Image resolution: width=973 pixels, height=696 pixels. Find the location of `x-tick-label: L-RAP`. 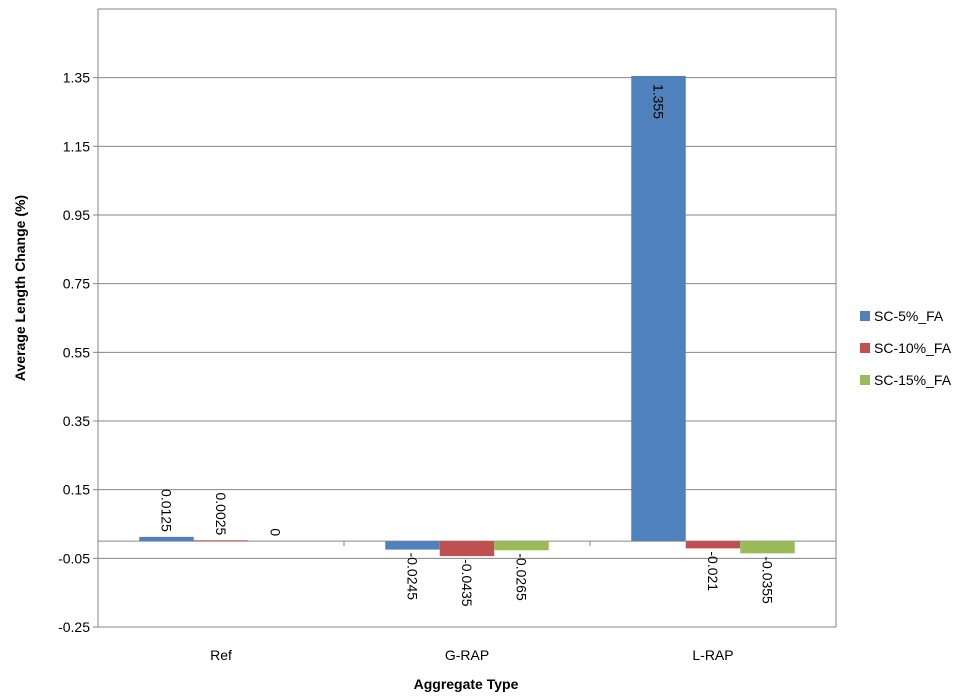

x-tick-label: L-RAP is located at coordinates (712, 655).